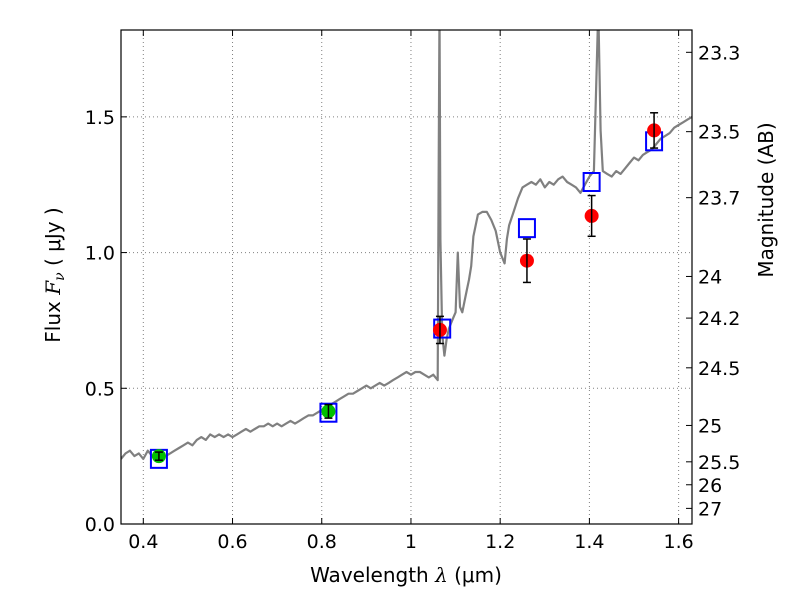 The image size is (800, 600). I want to click on y2-tick-label: 25, so click(710, 426).